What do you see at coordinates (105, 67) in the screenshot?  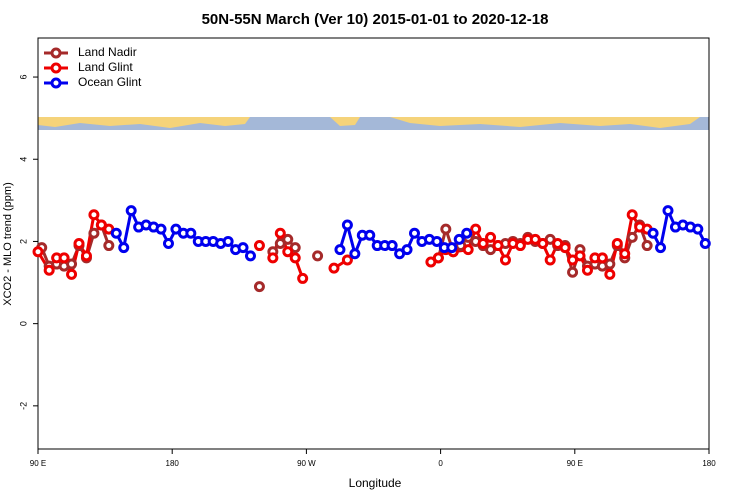 I see `legend-label: Land Glint` at bounding box center [105, 67].